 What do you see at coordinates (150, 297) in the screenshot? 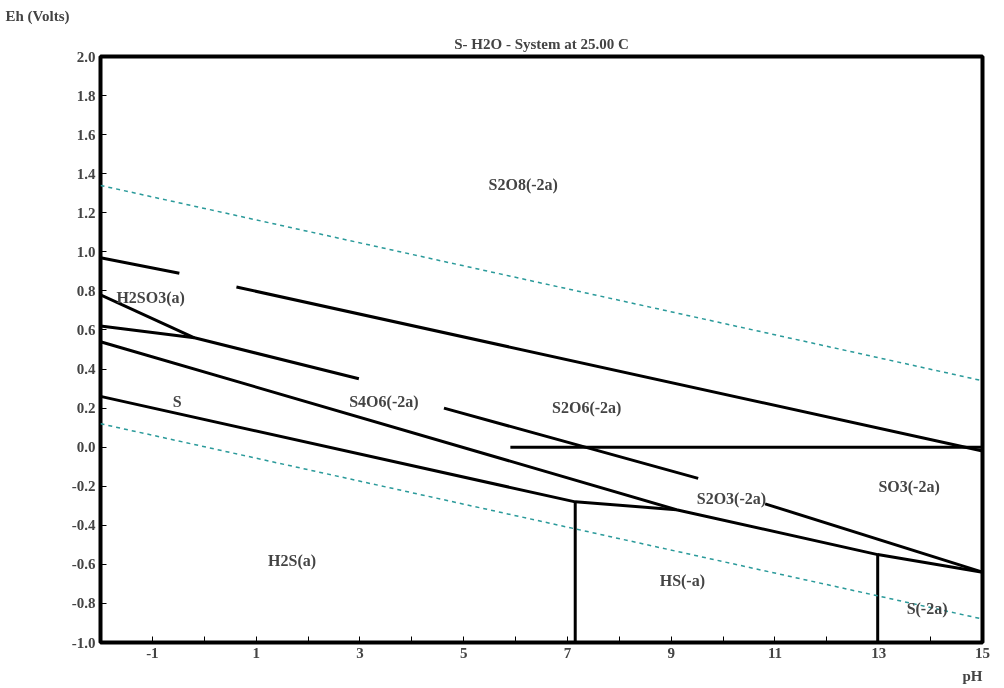
I see `annotation: H2SO3(a)` at bounding box center [150, 297].